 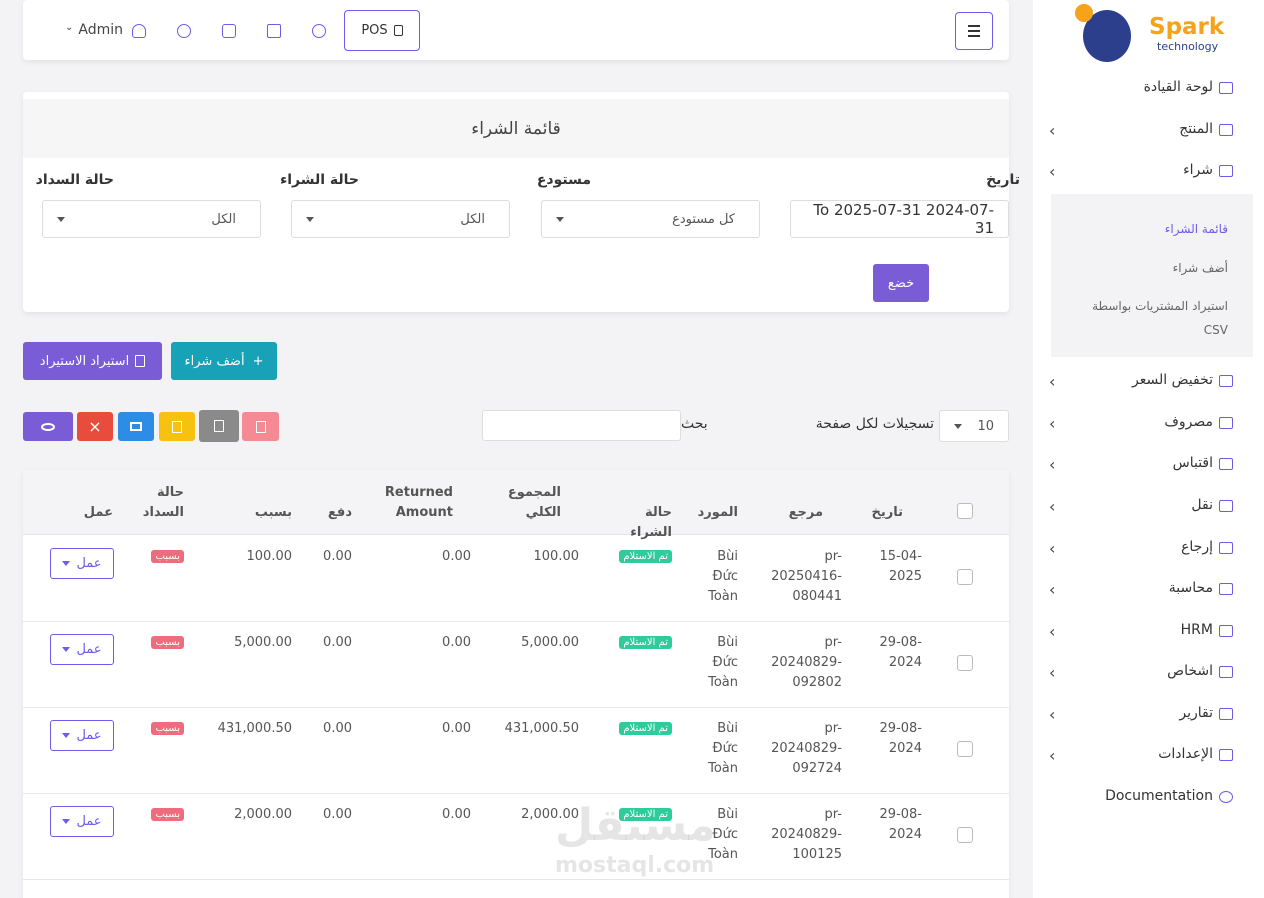 What do you see at coordinates (274, 31) in the screenshot?
I see `logout-icon` at bounding box center [274, 31].